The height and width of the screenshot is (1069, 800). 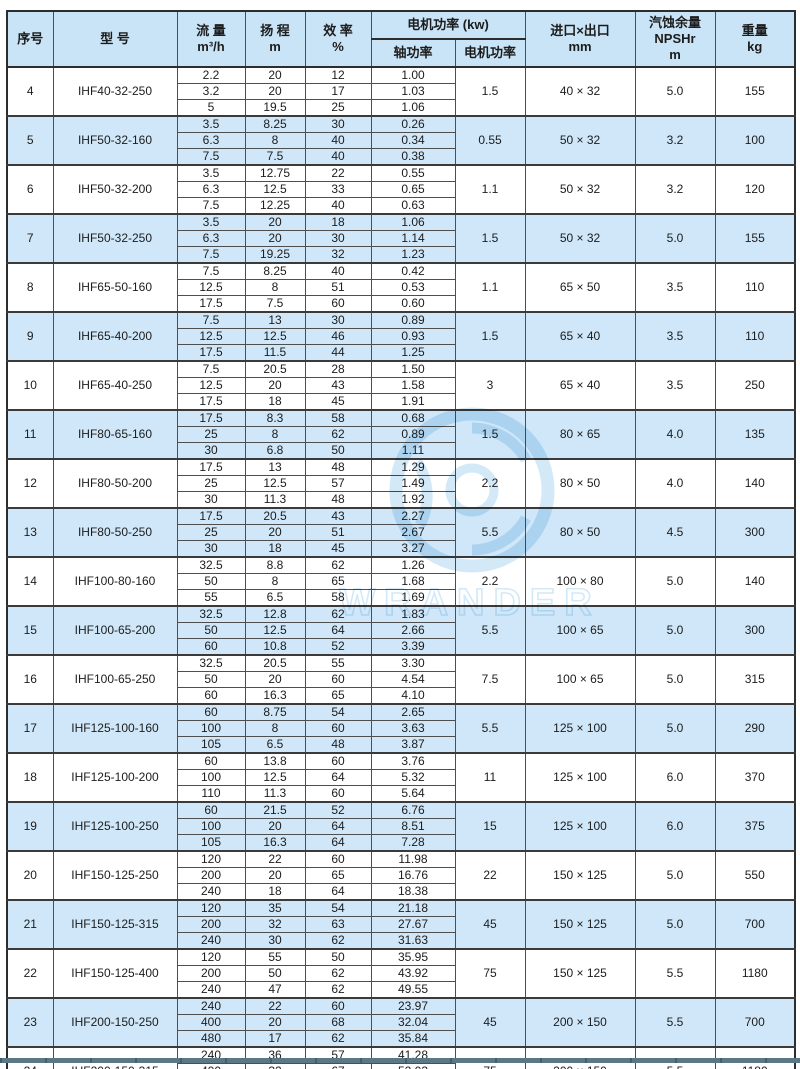 I want to click on table-subrow: 200 20 65 16.76, so click(x=401, y=875).